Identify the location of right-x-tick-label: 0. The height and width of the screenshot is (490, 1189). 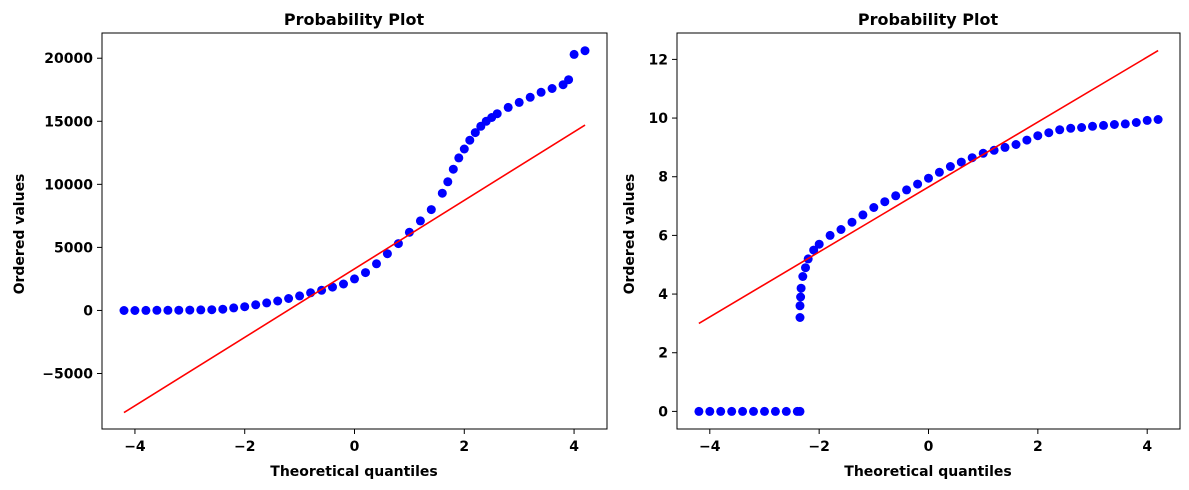
(929, 447).